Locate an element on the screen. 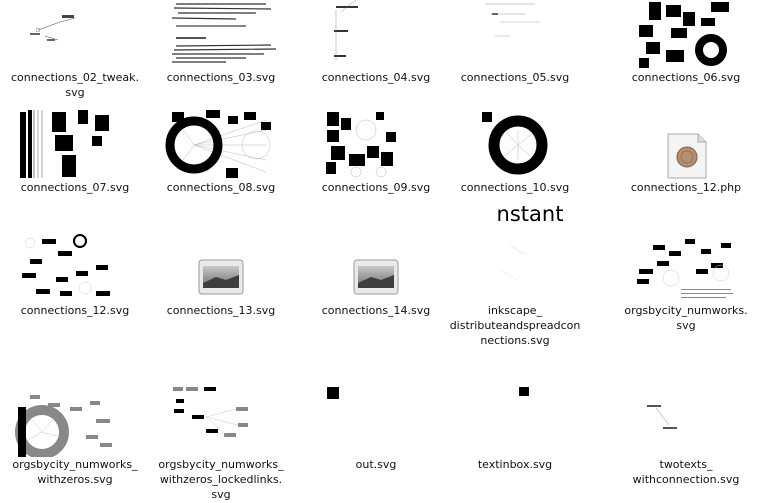  php-document-icon is located at coordinates (684, 145).